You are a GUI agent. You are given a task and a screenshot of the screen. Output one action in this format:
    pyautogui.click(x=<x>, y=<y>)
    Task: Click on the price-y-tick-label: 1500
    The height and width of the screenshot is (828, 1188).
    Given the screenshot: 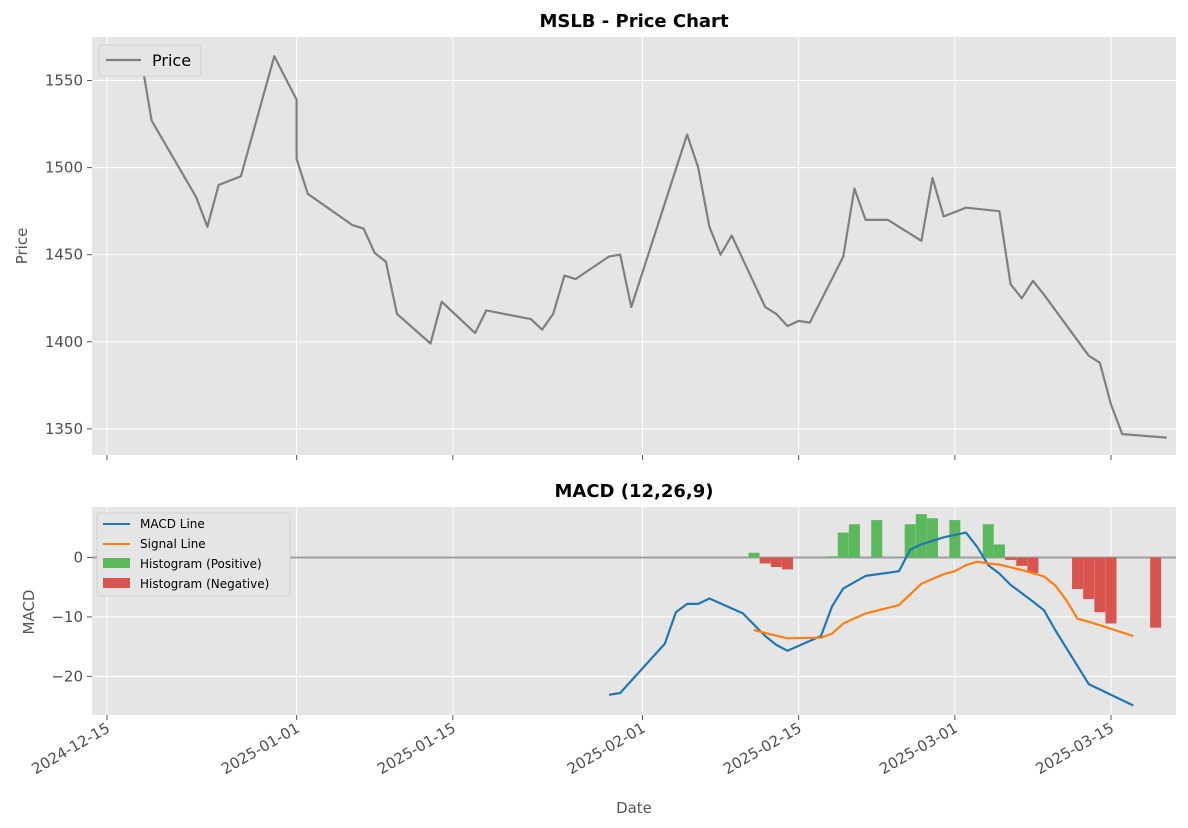 What is the action you would take?
    pyautogui.click(x=64, y=168)
    